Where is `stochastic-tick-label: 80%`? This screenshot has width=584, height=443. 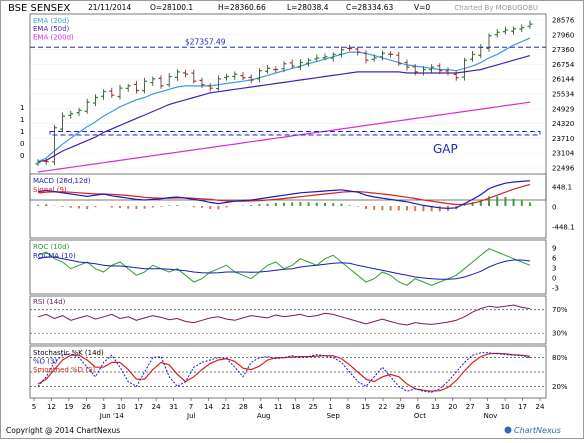 stochastic-tick-label: 80% is located at coordinates (560, 358).